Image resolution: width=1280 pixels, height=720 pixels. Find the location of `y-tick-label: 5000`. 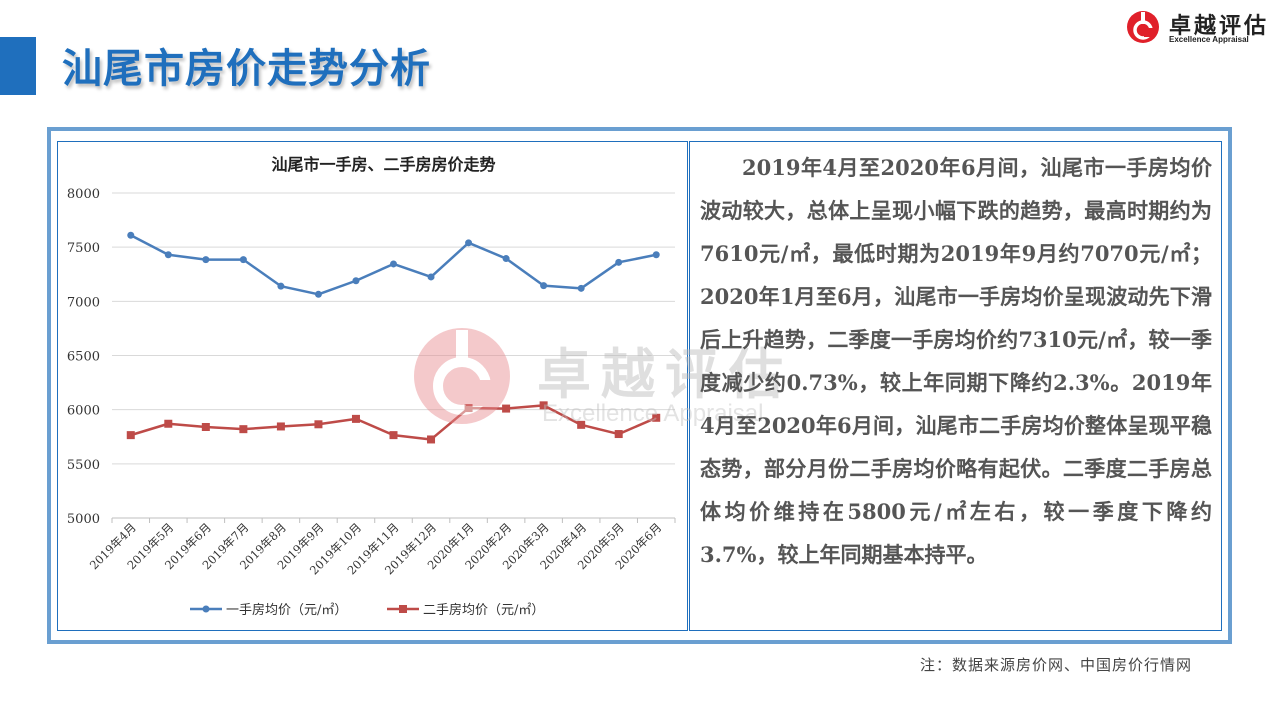

y-tick-label: 5000 is located at coordinates (83, 519).